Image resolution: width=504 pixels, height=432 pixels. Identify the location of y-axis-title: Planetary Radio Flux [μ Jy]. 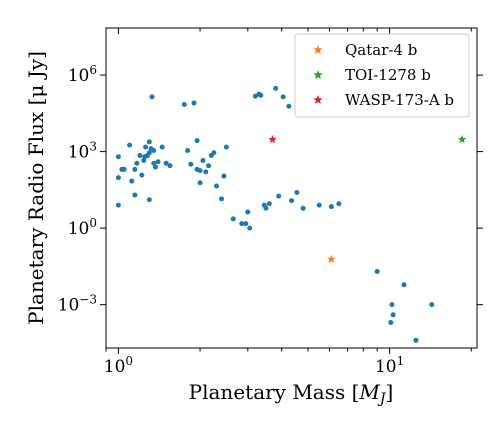
(36, 188).